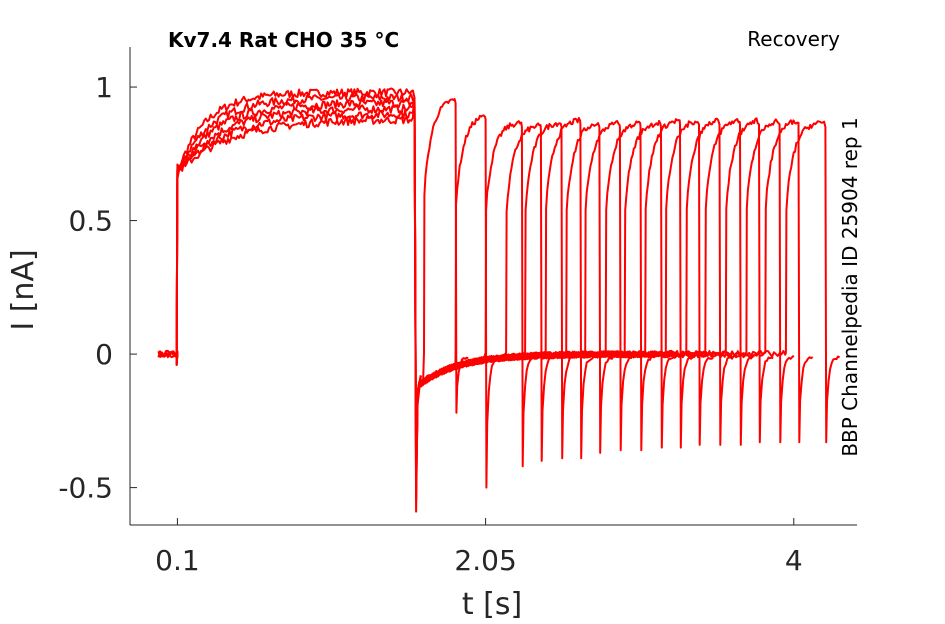  What do you see at coordinates (104, 87) in the screenshot?
I see `y-tick-label: 1` at bounding box center [104, 87].